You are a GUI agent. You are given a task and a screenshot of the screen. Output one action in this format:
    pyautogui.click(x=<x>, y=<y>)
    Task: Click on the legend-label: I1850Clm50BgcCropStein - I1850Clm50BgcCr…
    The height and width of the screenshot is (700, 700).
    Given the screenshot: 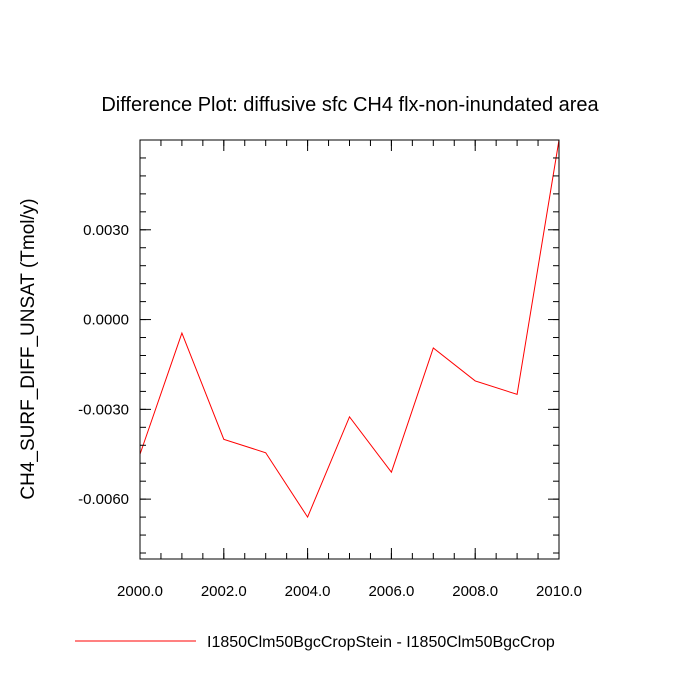 What is the action you would take?
    pyautogui.click(x=381, y=642)
    